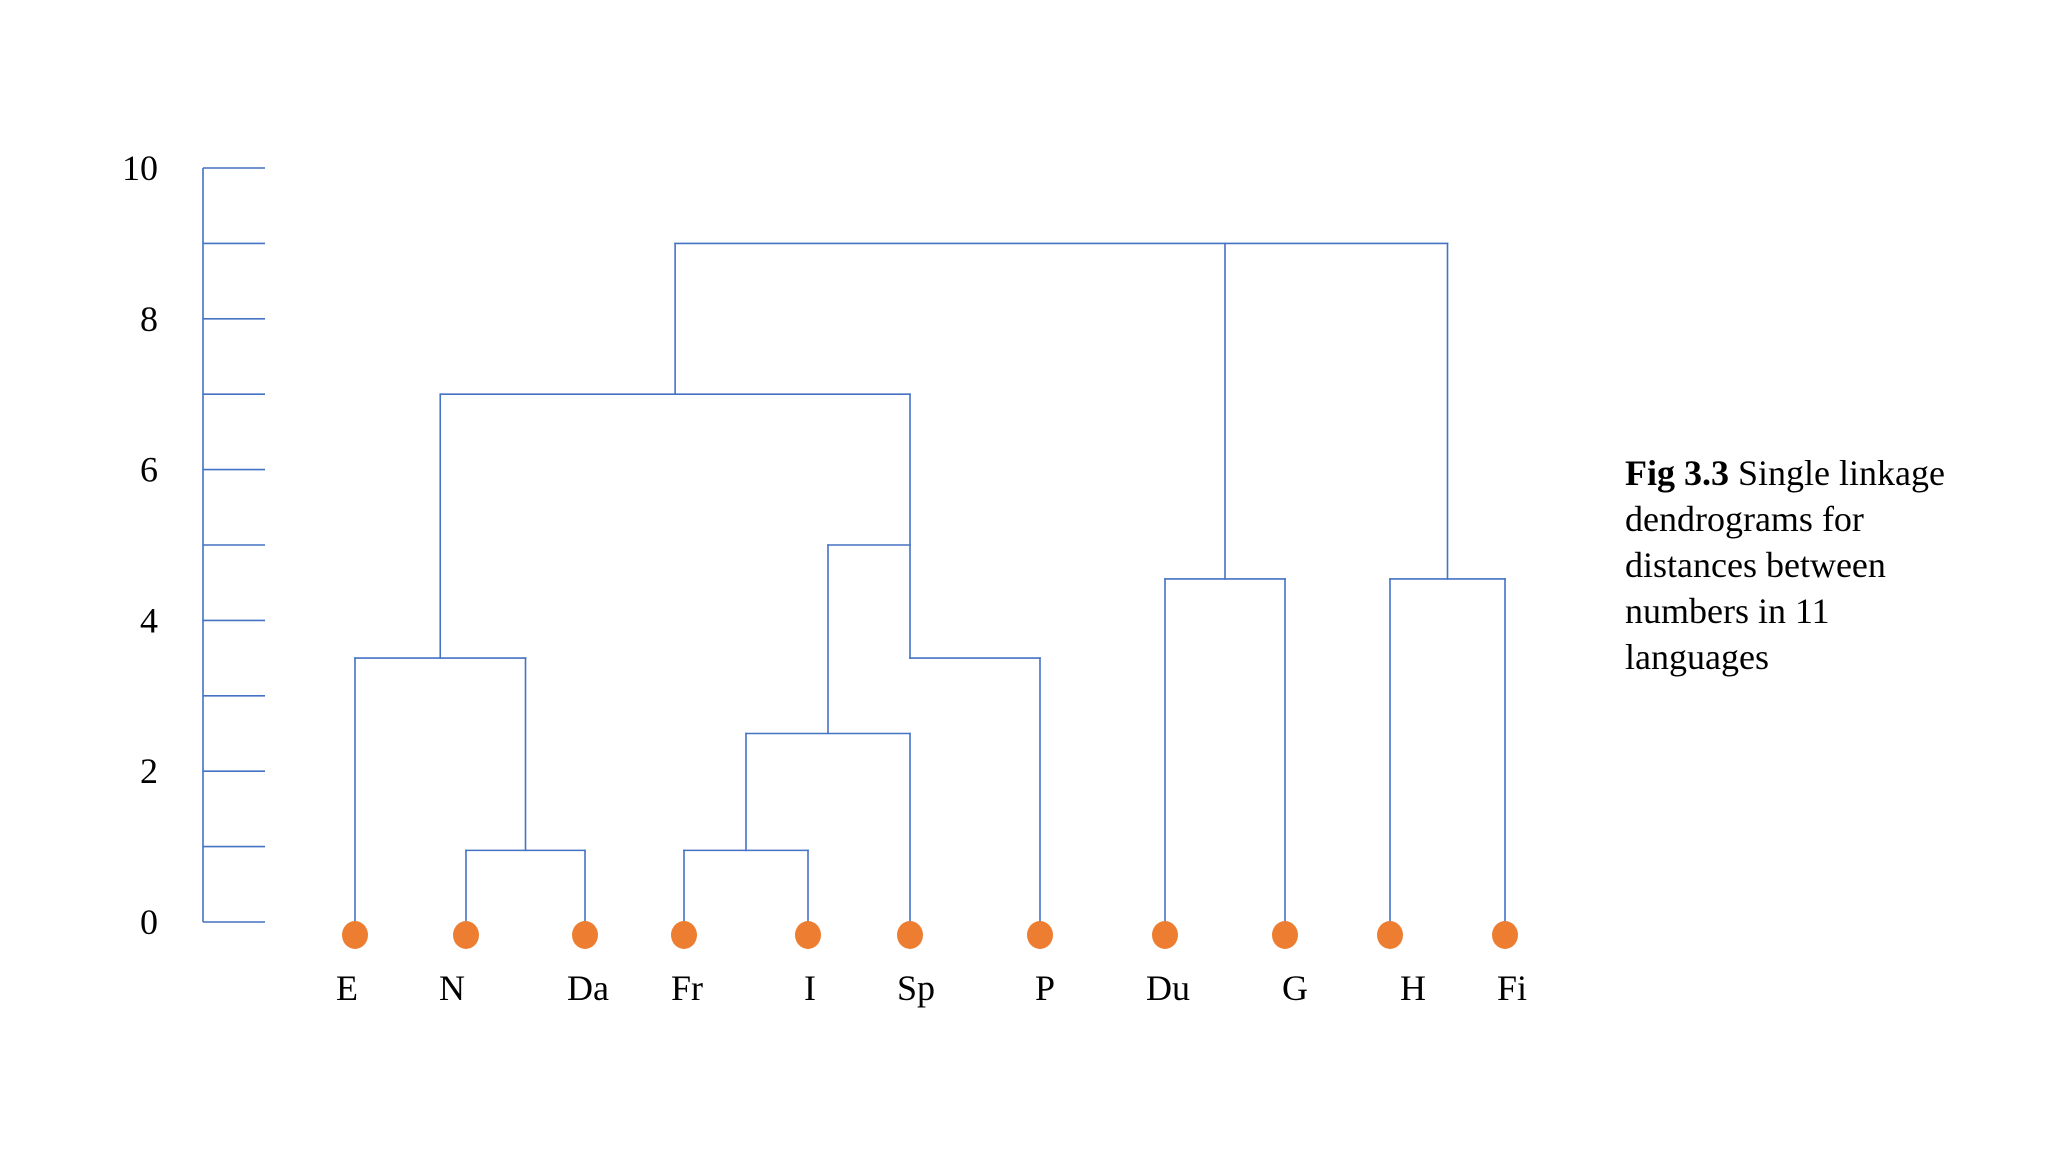  I want to click on leaf-node-fr, so click(684, 935).